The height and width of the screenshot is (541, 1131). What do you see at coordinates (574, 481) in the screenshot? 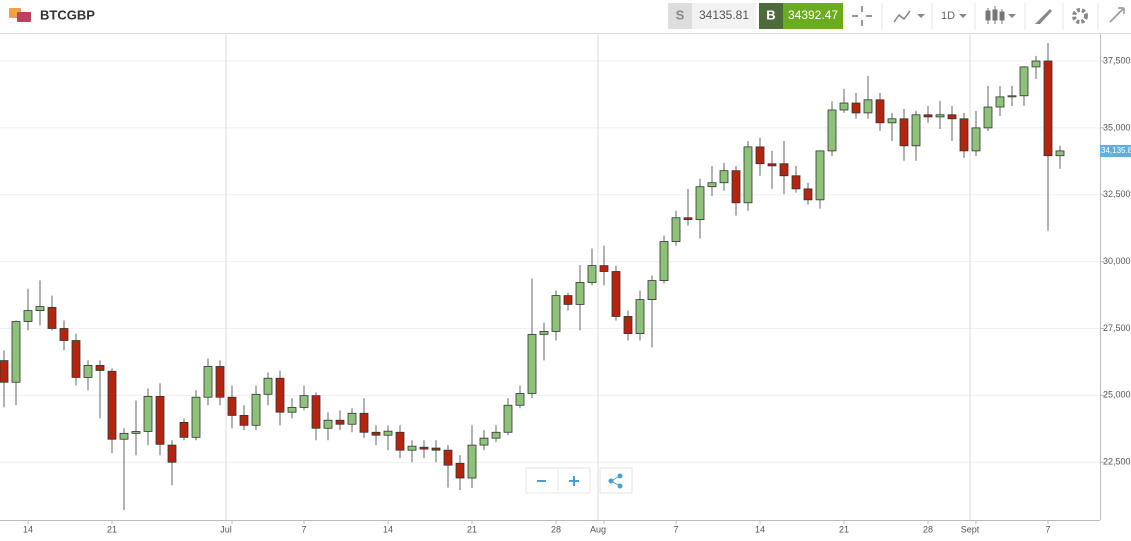
I see `zoom-in` at bounding box center [574, 481].